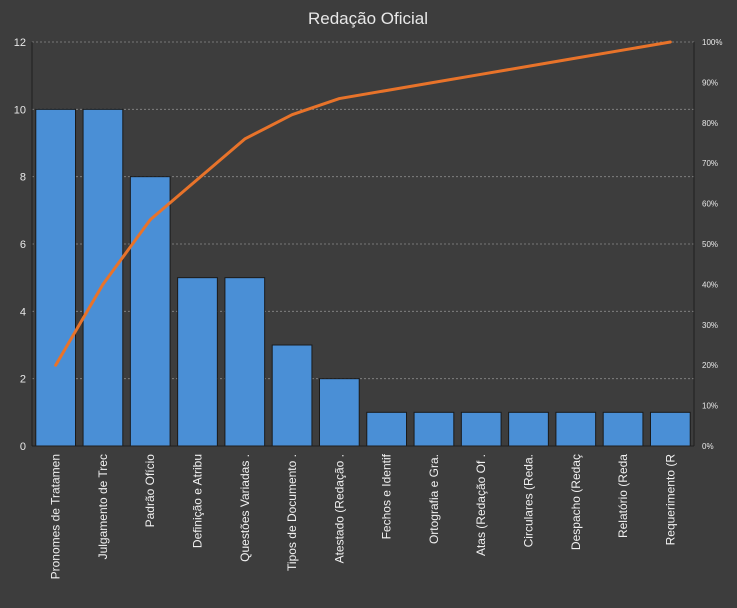  I want to click on y2-tick-label: 0%, so click(708, 446).